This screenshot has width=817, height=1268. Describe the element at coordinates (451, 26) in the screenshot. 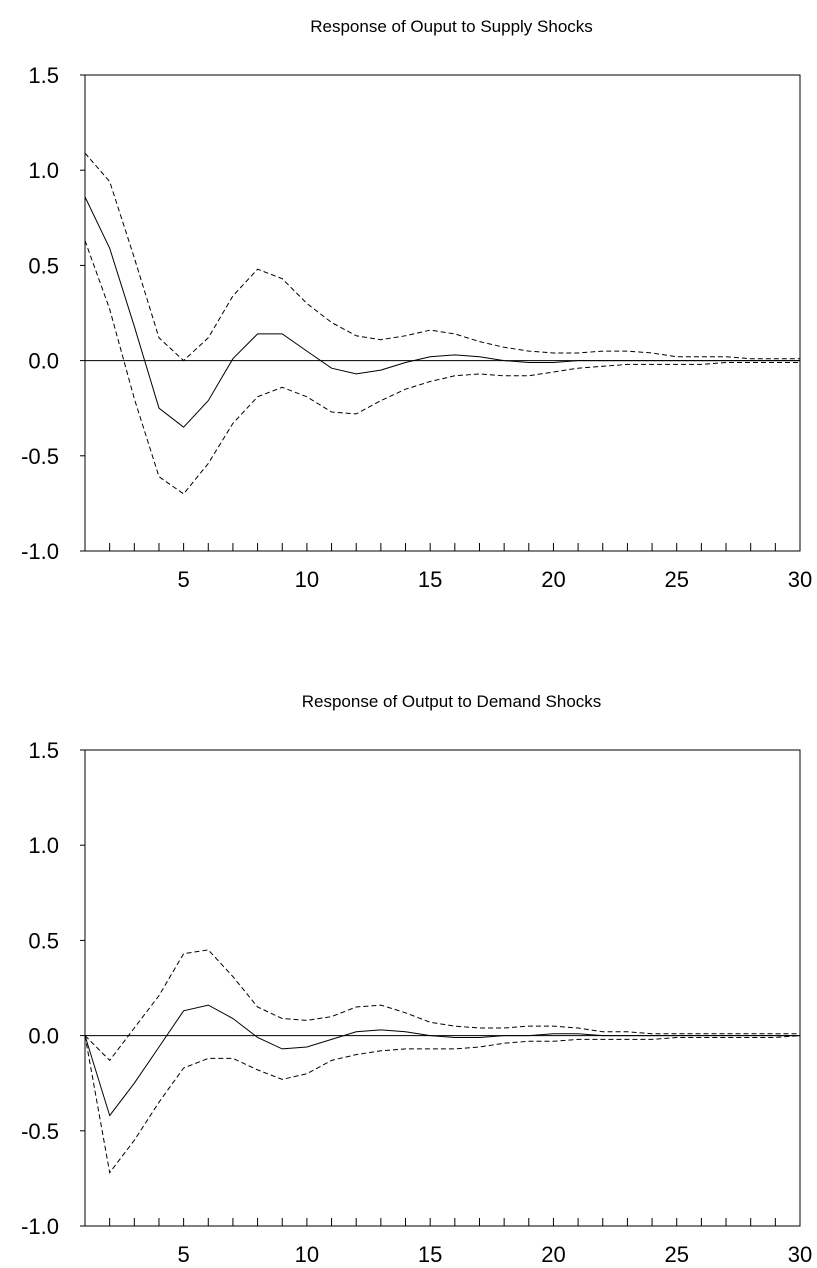

I see `chart-title: Response of Ouput to Supply Shocks` at that location.